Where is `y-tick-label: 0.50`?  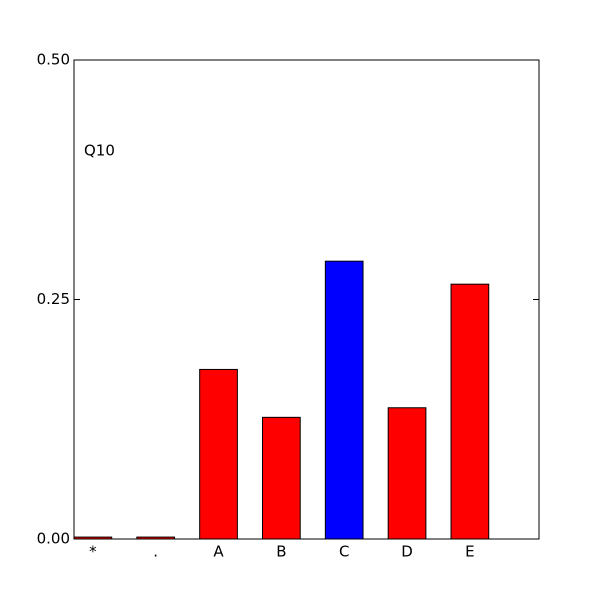
y-tick-label: 0.50 is located at coordinates (53, 60).